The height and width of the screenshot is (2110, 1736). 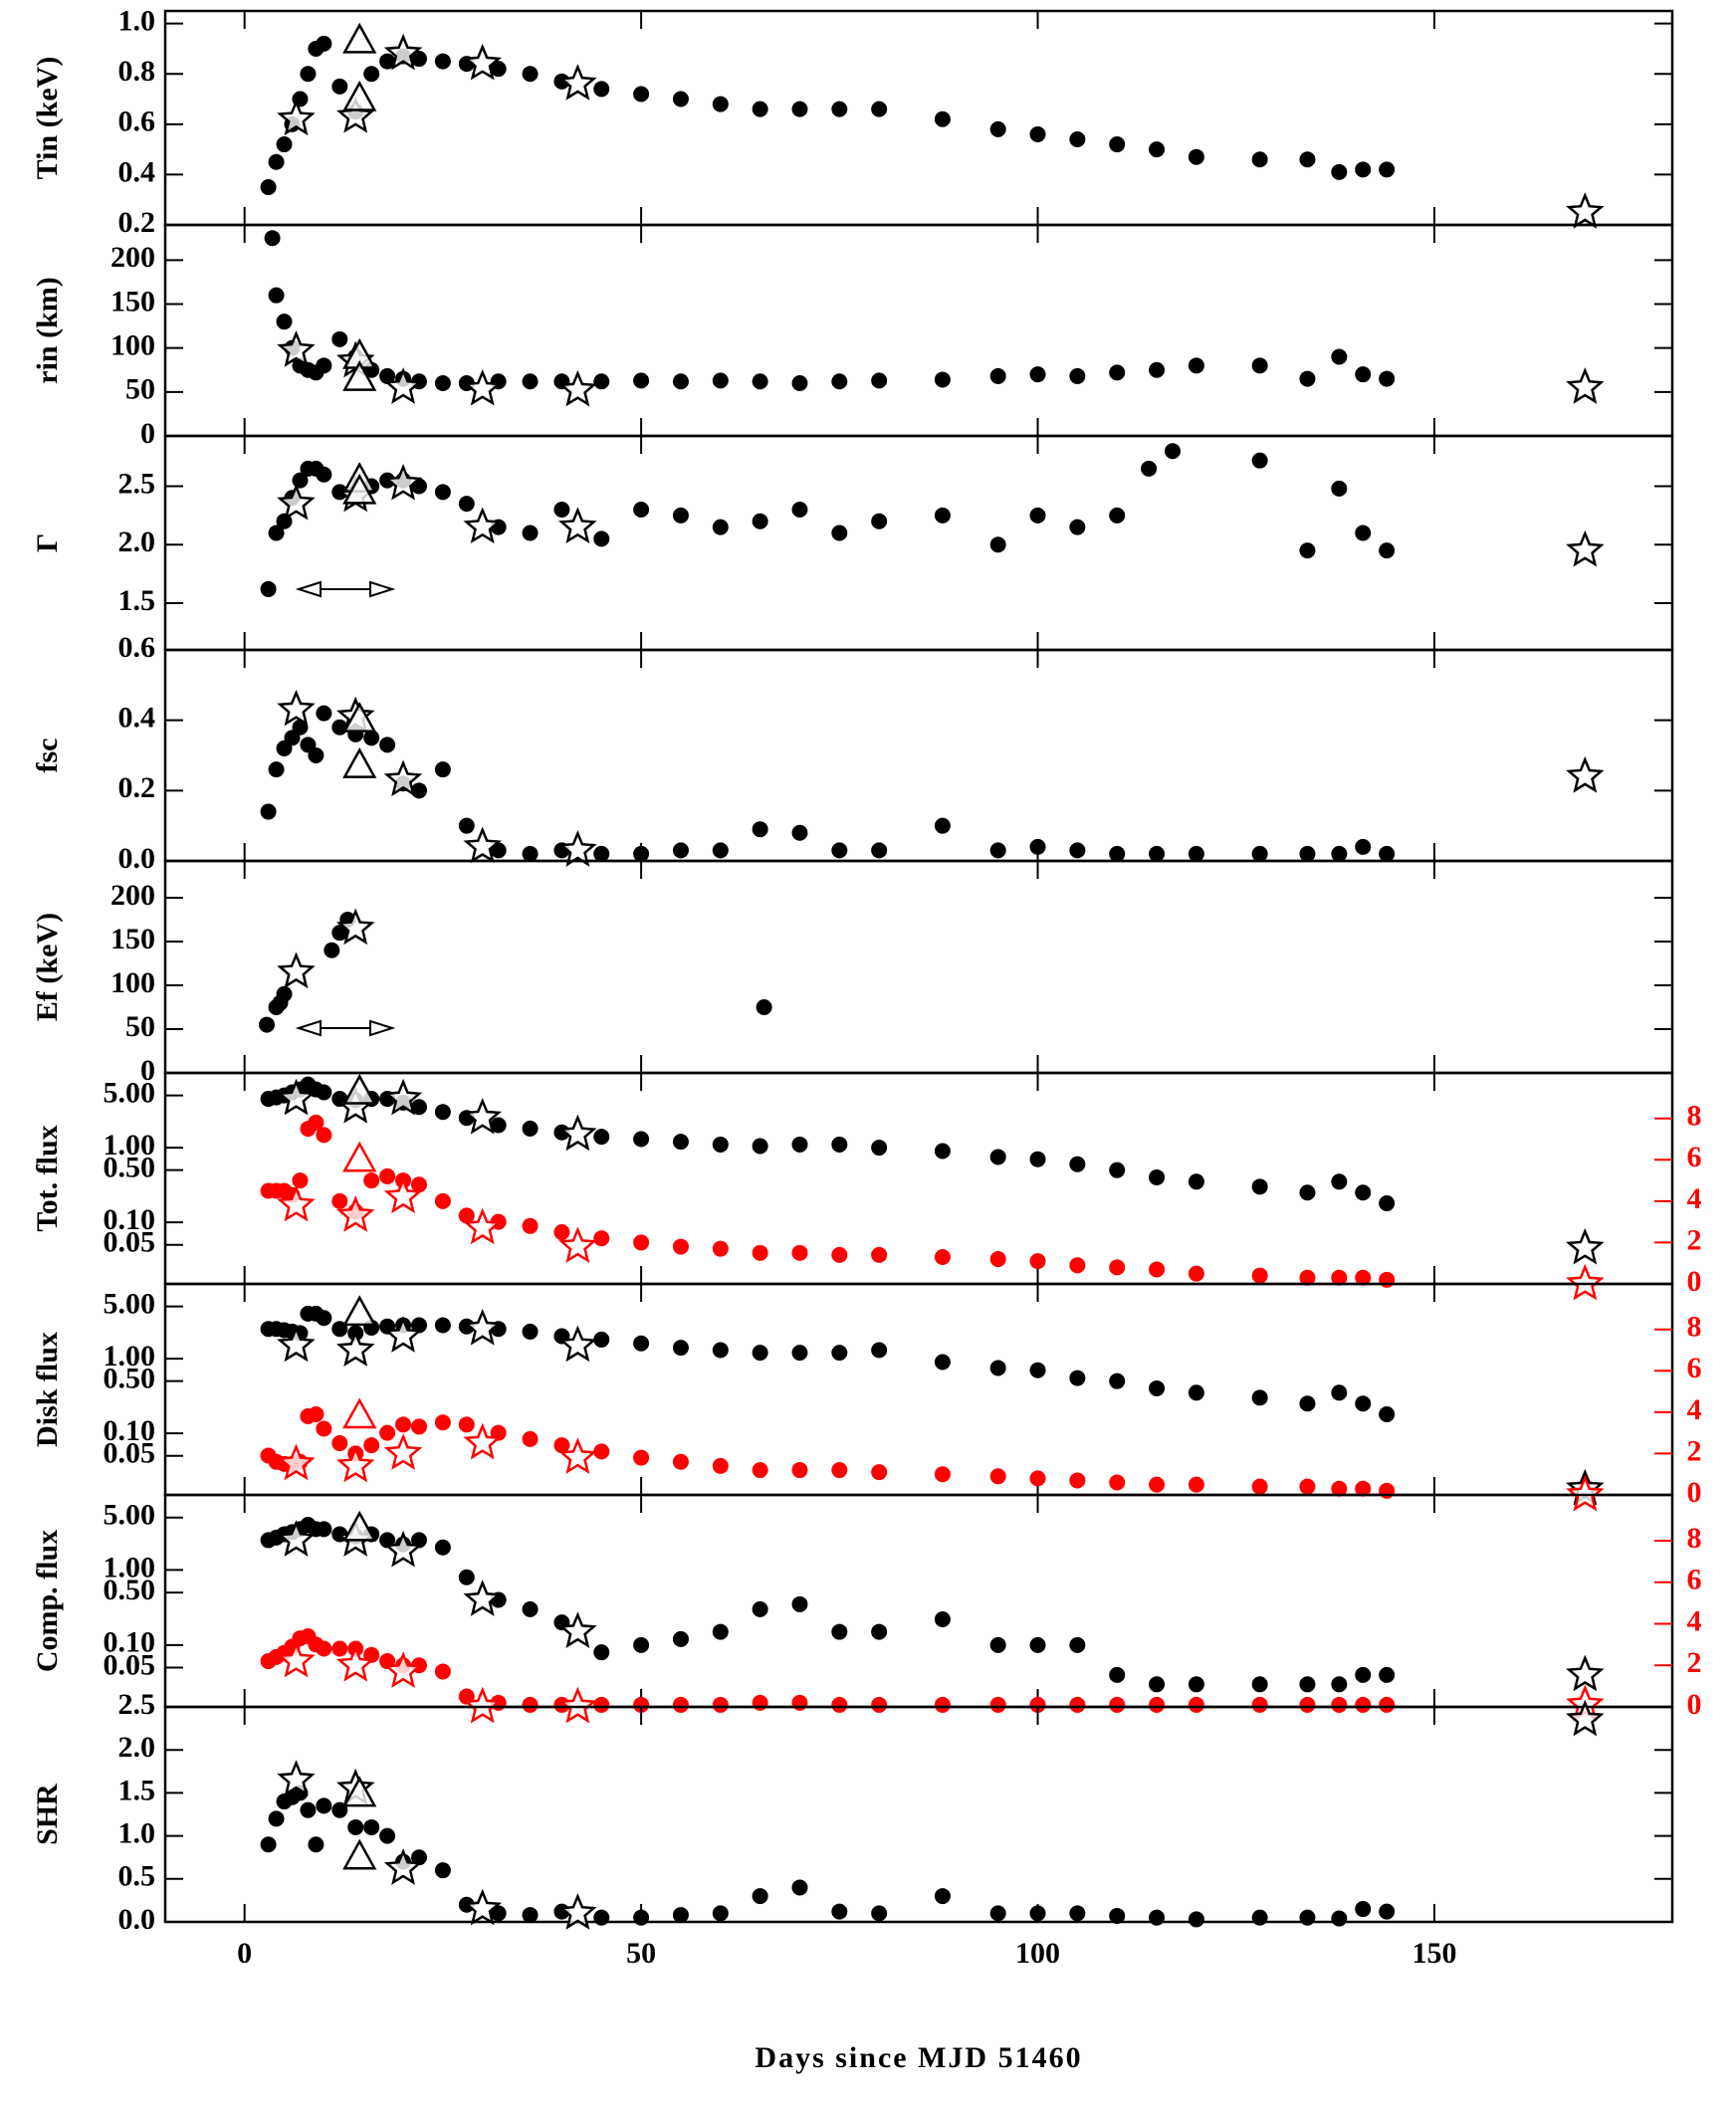 What do you see at coordinates (133, 939) in the screenshot?
I see `y-tick-label: 150` at bounding box center [133, 939].